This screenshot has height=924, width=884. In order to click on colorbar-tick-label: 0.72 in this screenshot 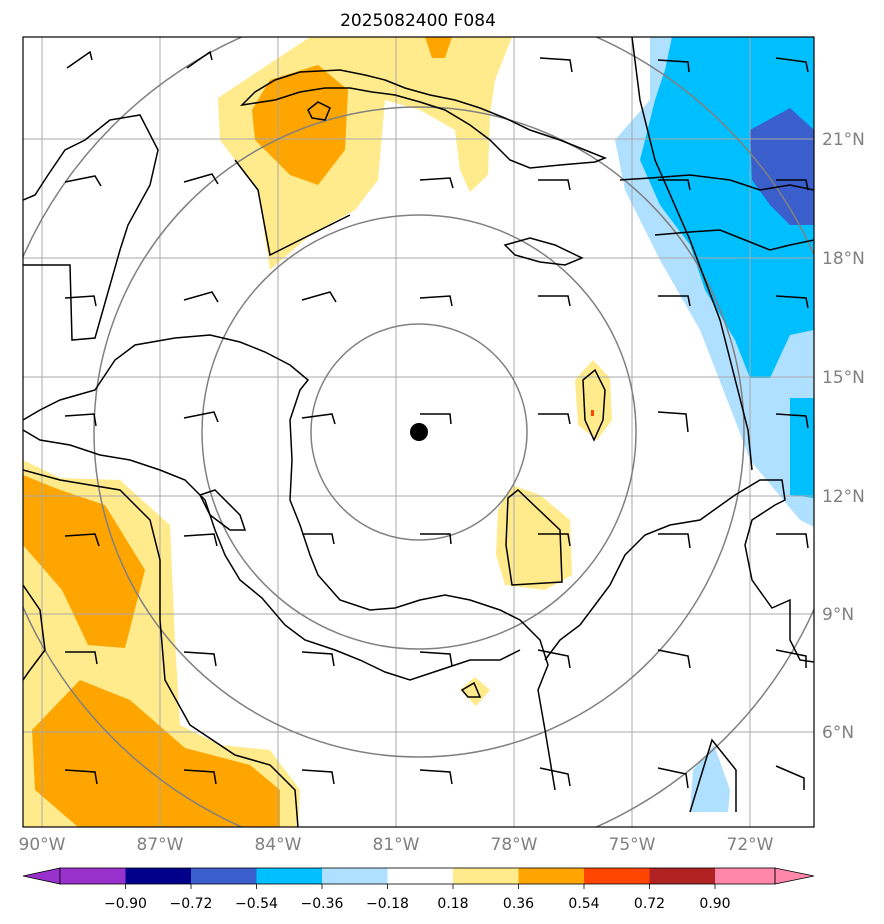, I will do `click(649, 904)`.